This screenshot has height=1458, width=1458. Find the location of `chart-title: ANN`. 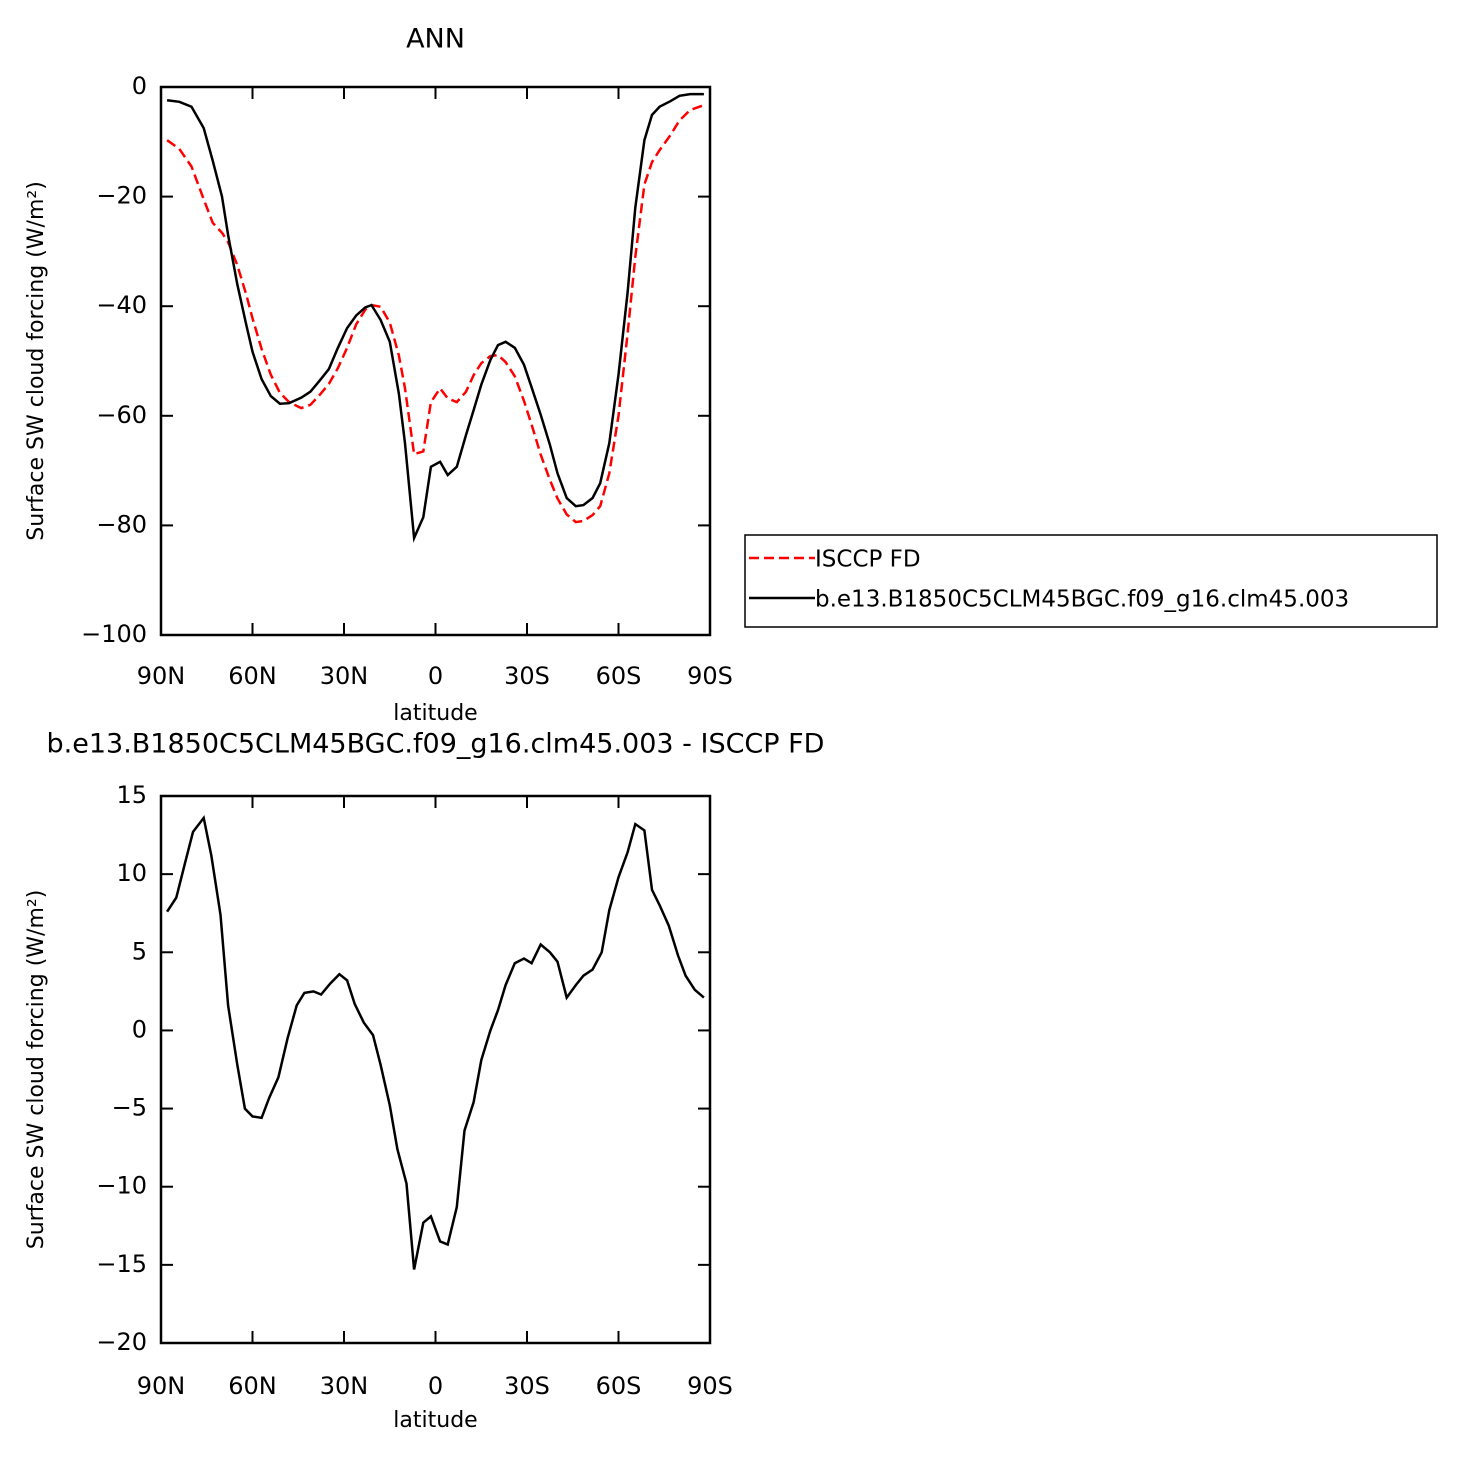

chart-title: ANN is located at coordinates (435, 39).